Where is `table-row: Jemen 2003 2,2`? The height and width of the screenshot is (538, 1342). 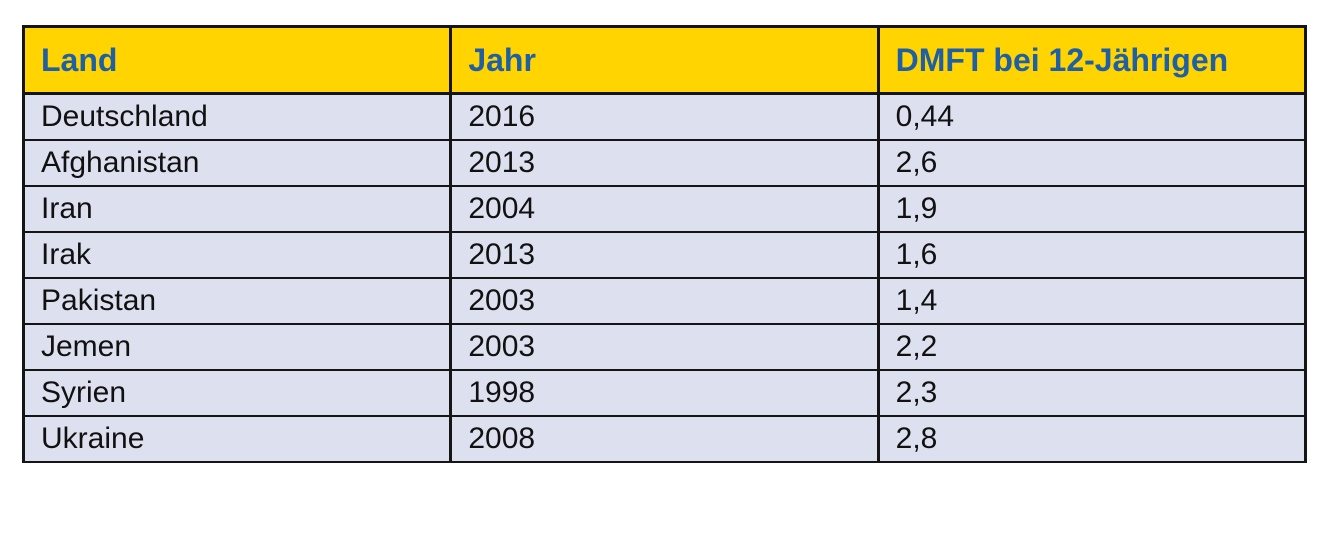
table-row: Jemen 2003 2,2 is located at coordinates (664, 347).